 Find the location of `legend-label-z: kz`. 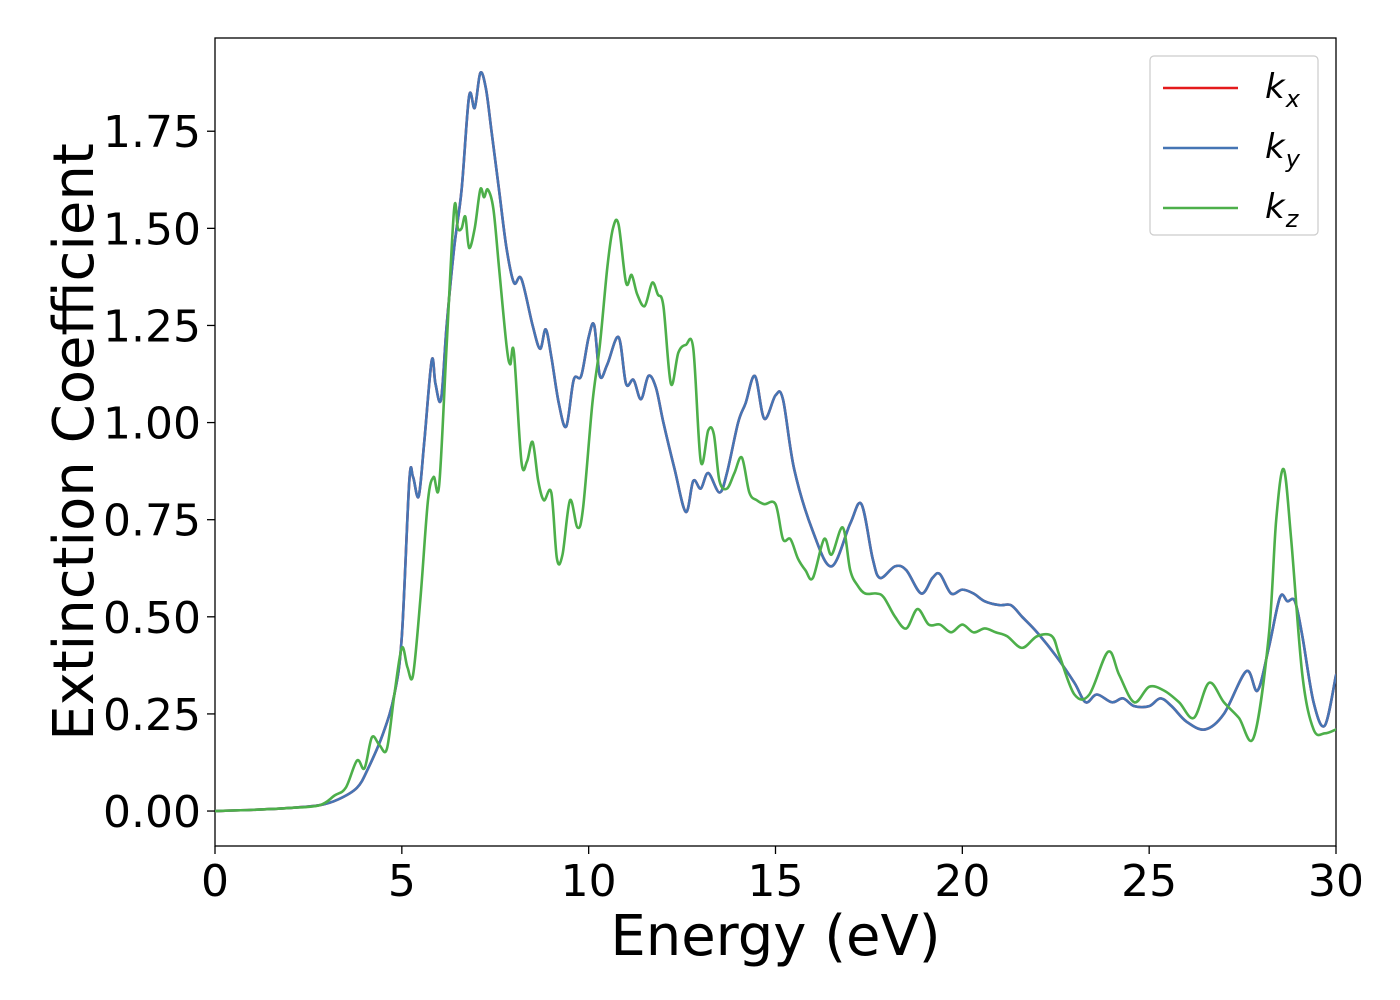

legend-label-z: kz is located at coordinates (1282, 210).